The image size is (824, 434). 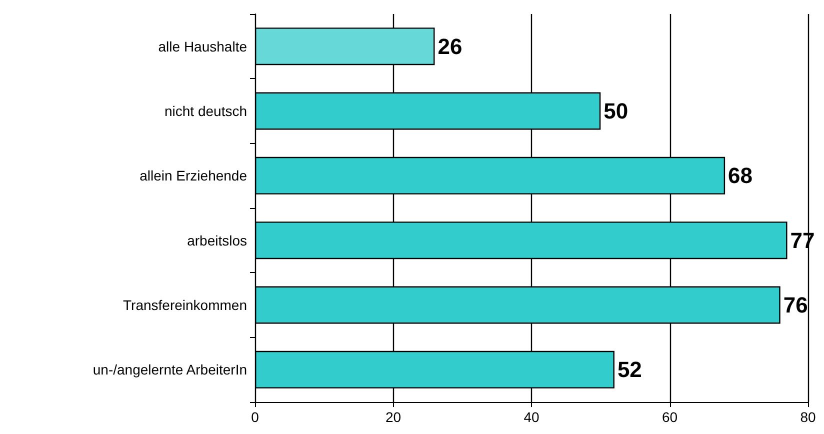 I want to click on y-tick-label: arbeitslos, so click(x=217, y=240).